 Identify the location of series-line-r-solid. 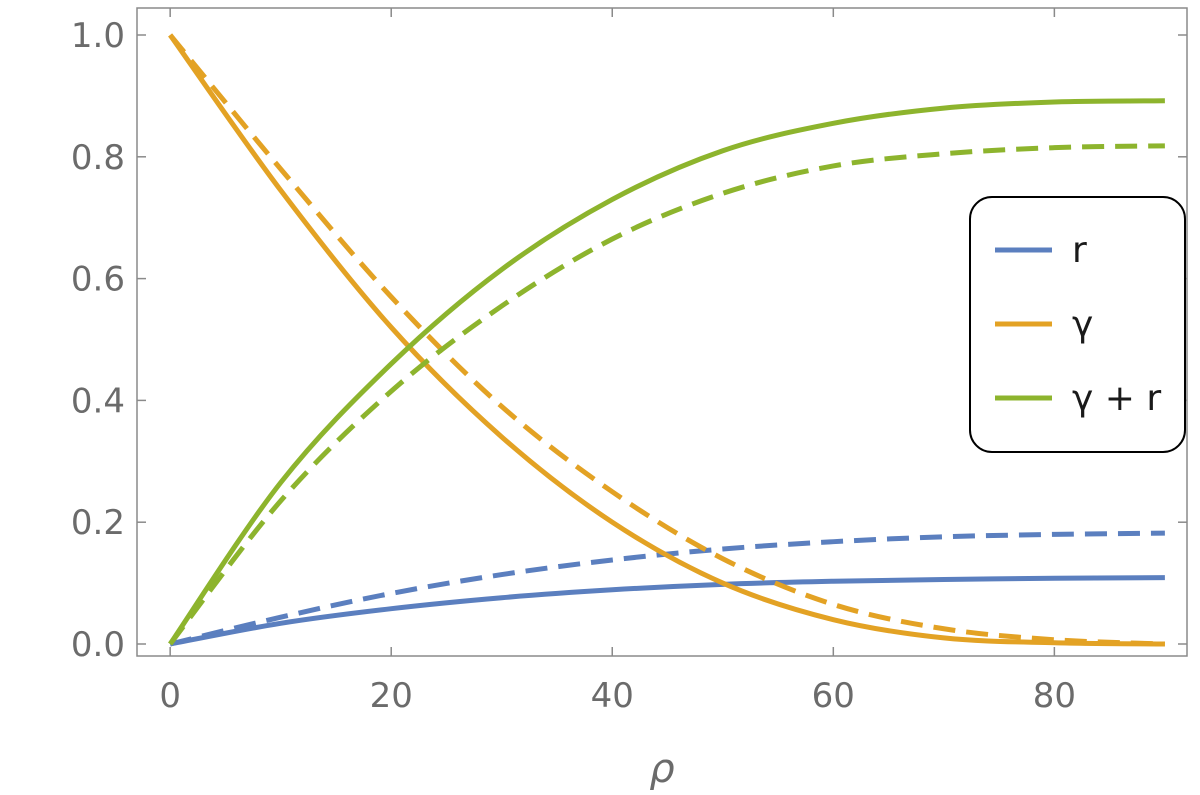
(667, 611).